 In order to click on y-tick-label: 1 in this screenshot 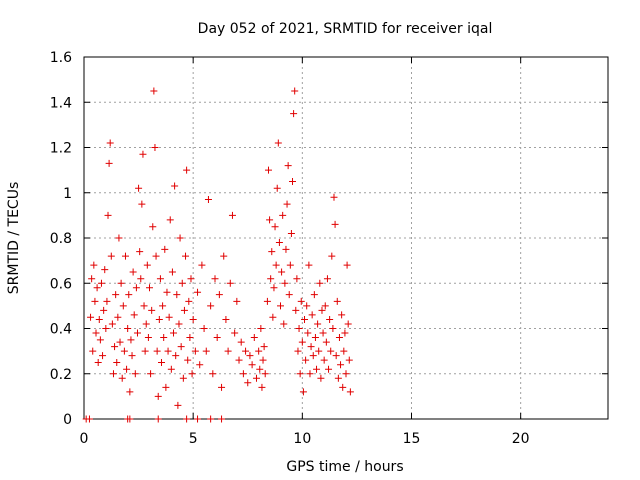, I will do `click(67, 194)`.